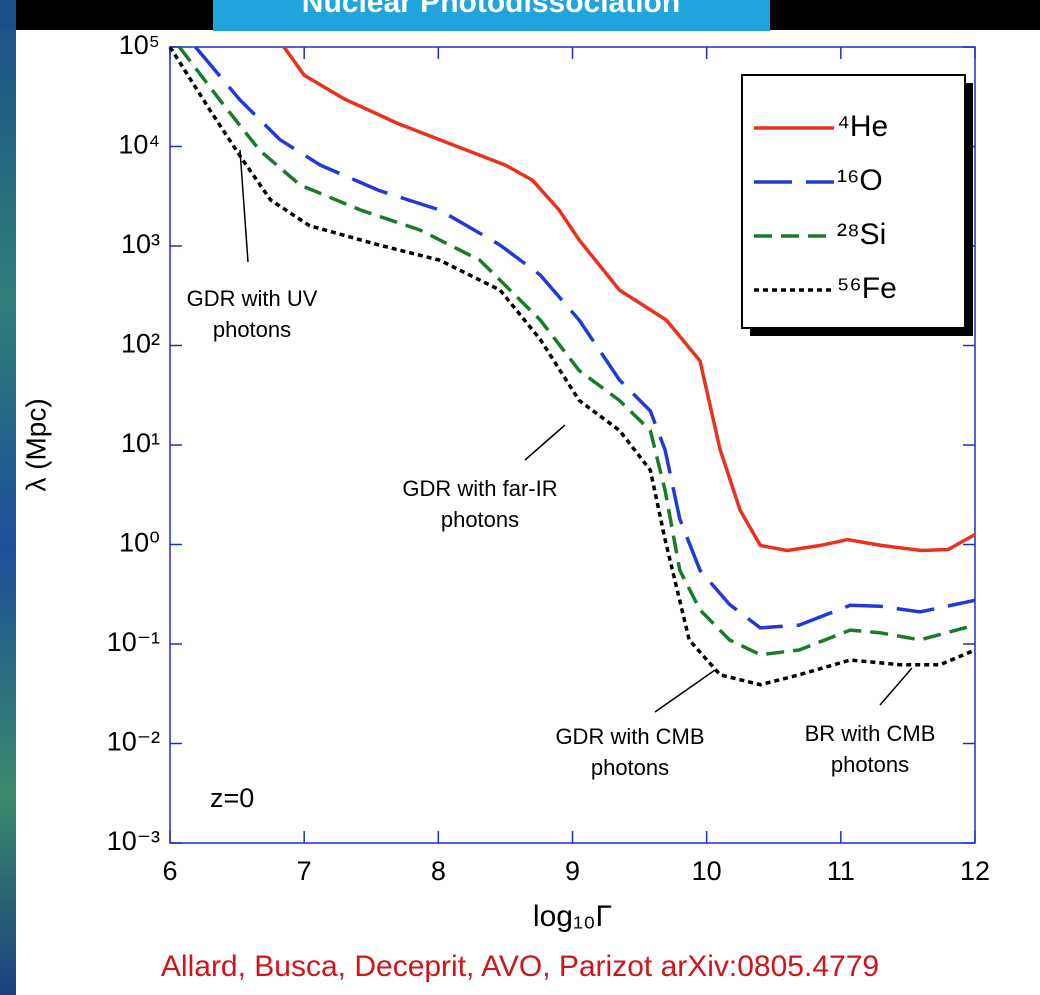 This screenshot has width=1040, height=995. What do you see at coordinates (975, 871) in the screenshot?
I see `x-tick-label: 12` at bounding box center [975, 871].